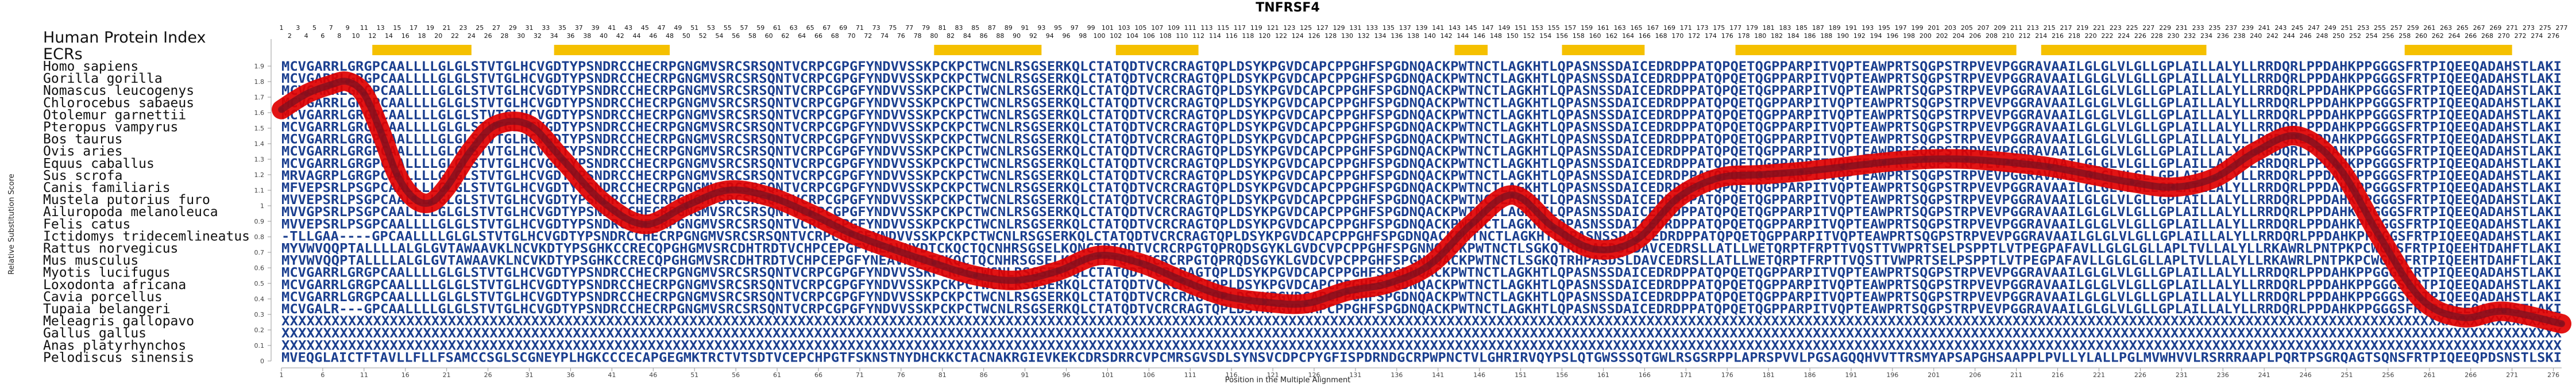 Image resolution: width=2576 pixels, height=388 pixels. I want to click on top-position-label-alt: 264, so click(2454, 36).